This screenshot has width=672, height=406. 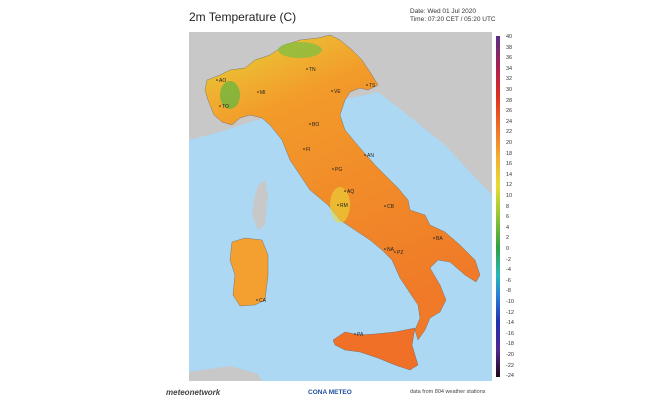 I want to click on corsica, so click(x=260, y=205).